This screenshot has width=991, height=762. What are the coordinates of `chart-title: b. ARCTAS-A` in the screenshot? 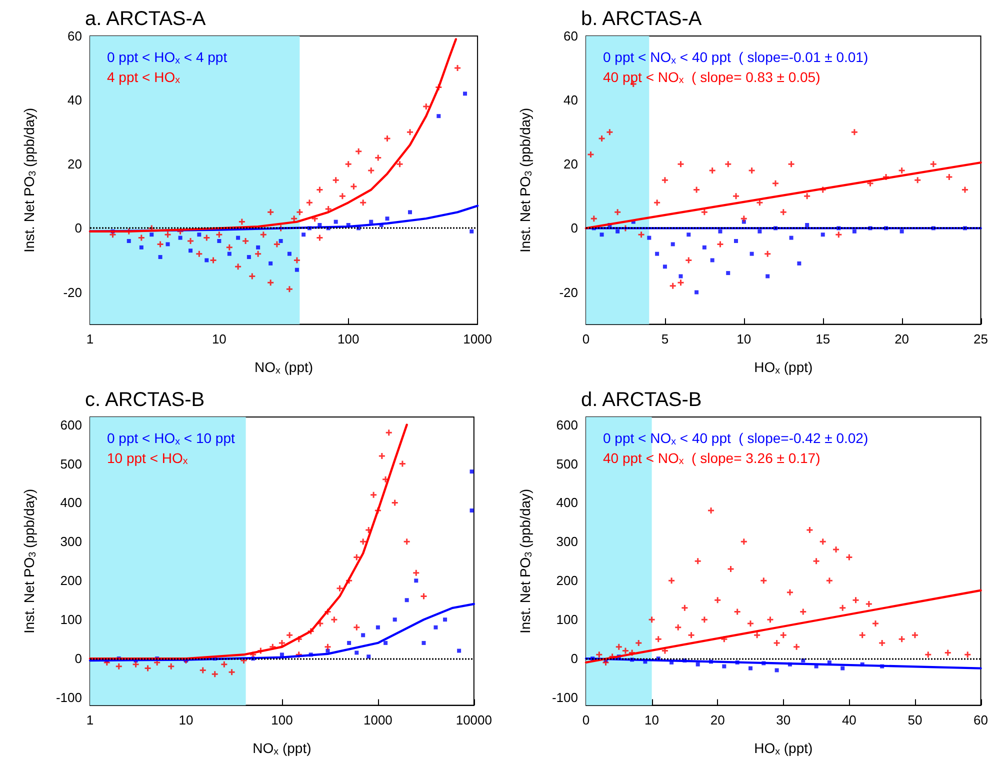 It's located at (641, 19).